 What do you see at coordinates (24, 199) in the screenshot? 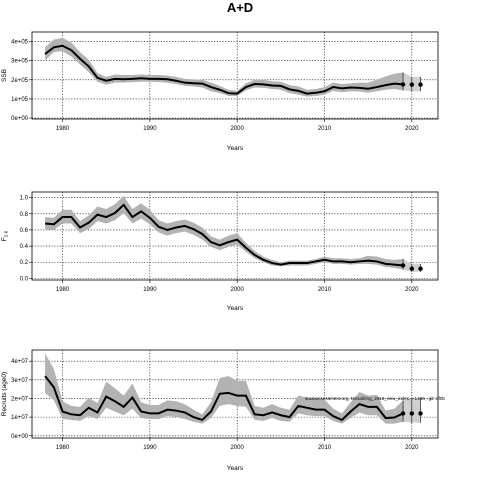
I see `y-tick-label: 1.0` at bounding box center [24, 199].